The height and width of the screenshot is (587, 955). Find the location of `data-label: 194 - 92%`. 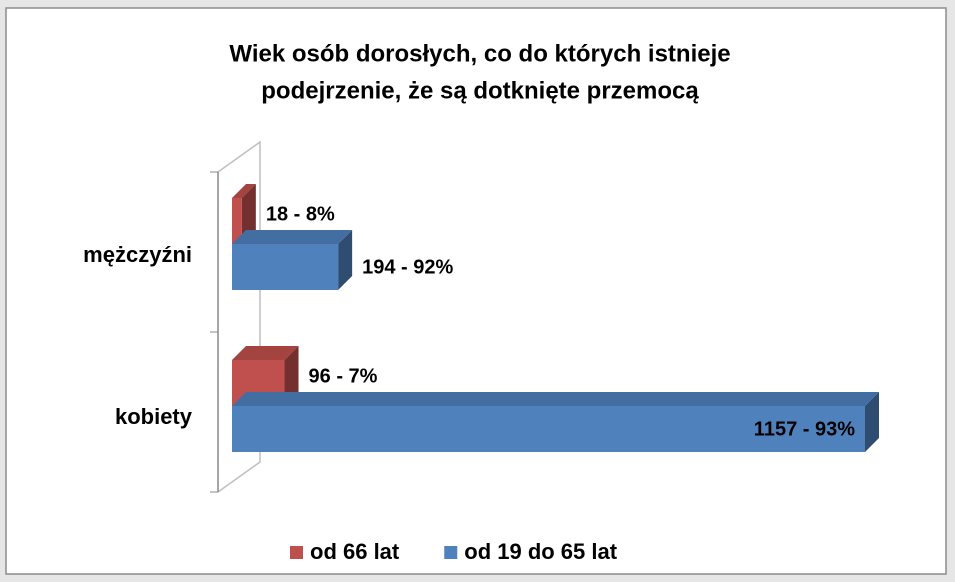

data-label: 194 - 92% is located at coordinates (407, 267).